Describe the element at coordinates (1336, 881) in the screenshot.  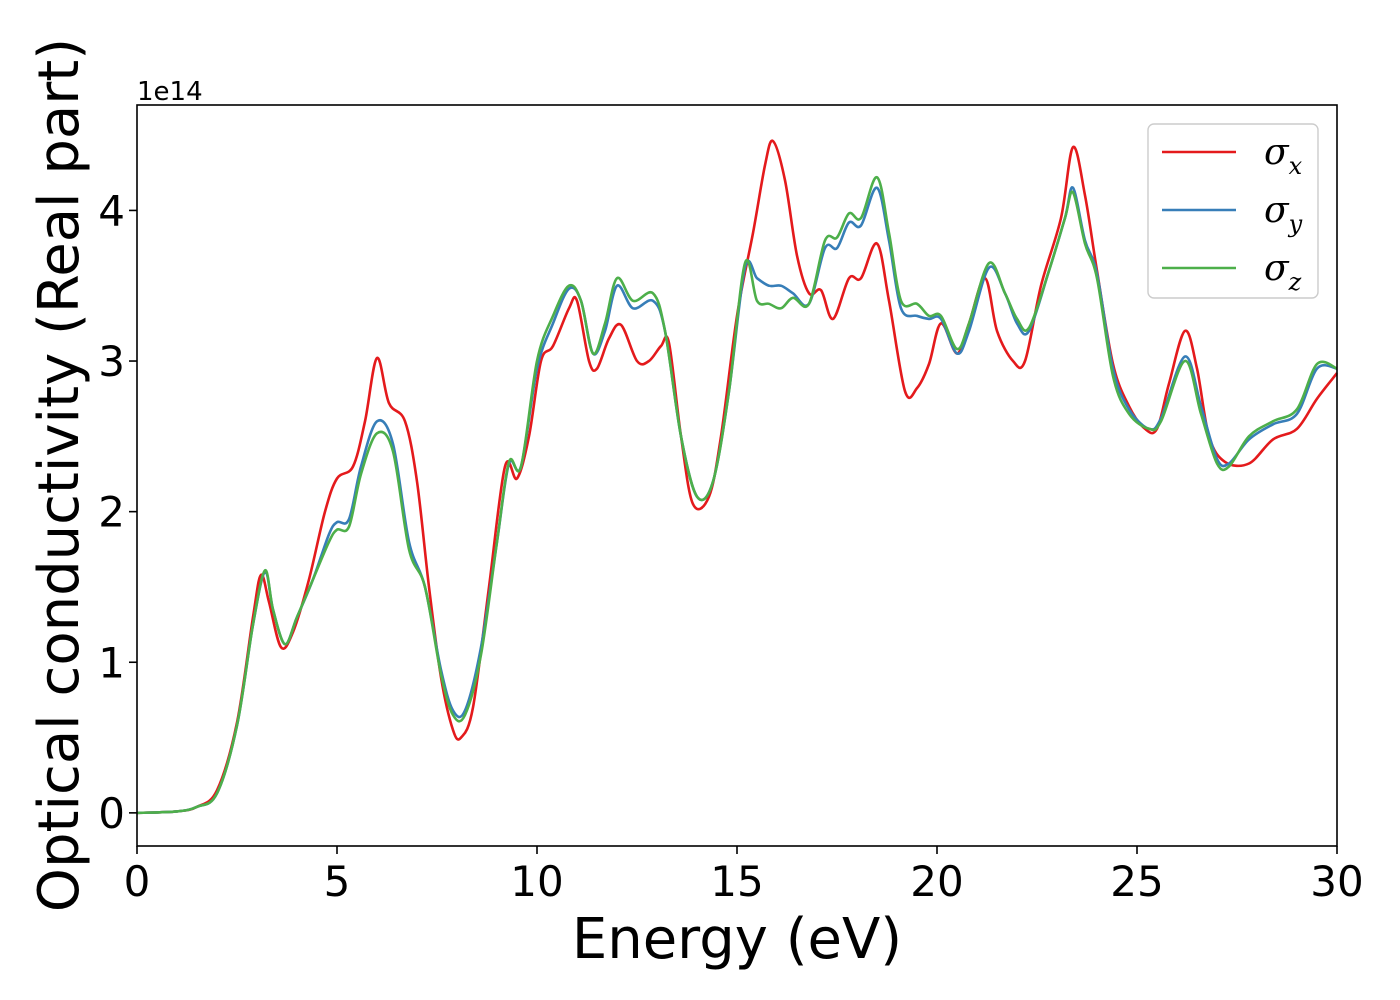
I see `x-tick-label: 30` at that location.